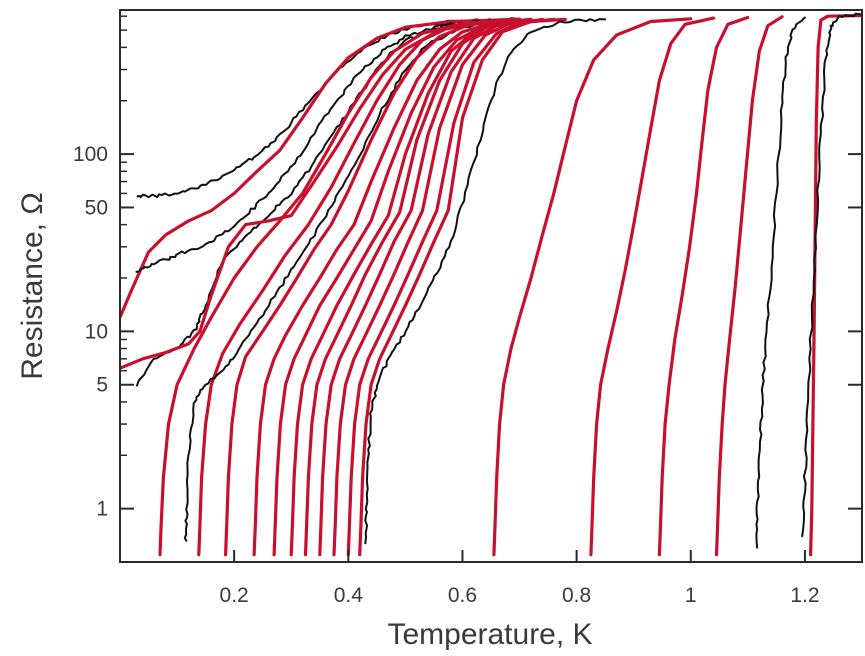 The height and width of the screenshot is (656, 865). Describe the element at coordinates (462, 595) in the screenshot. I see `x-tick-label: 0.6` at that location.